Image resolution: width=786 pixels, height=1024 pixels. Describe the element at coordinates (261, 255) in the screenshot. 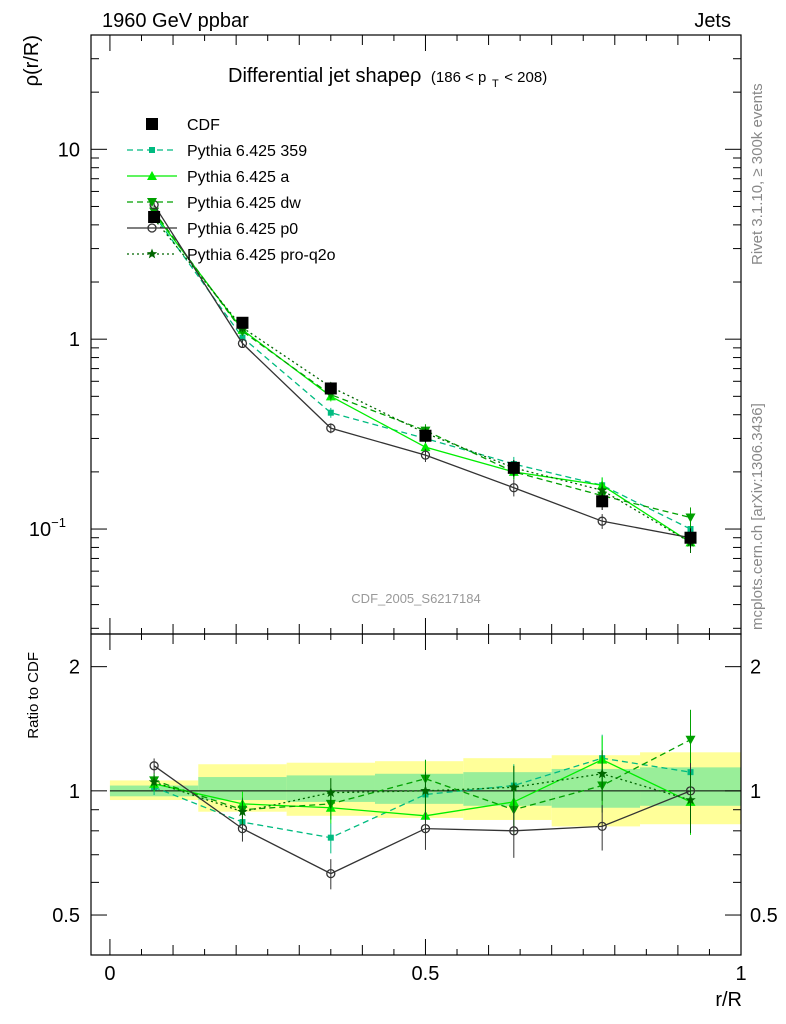

I see `legend-label-pythia-6-425-pro-q2o: Pythia 6.425 pro-q2o` at that location.